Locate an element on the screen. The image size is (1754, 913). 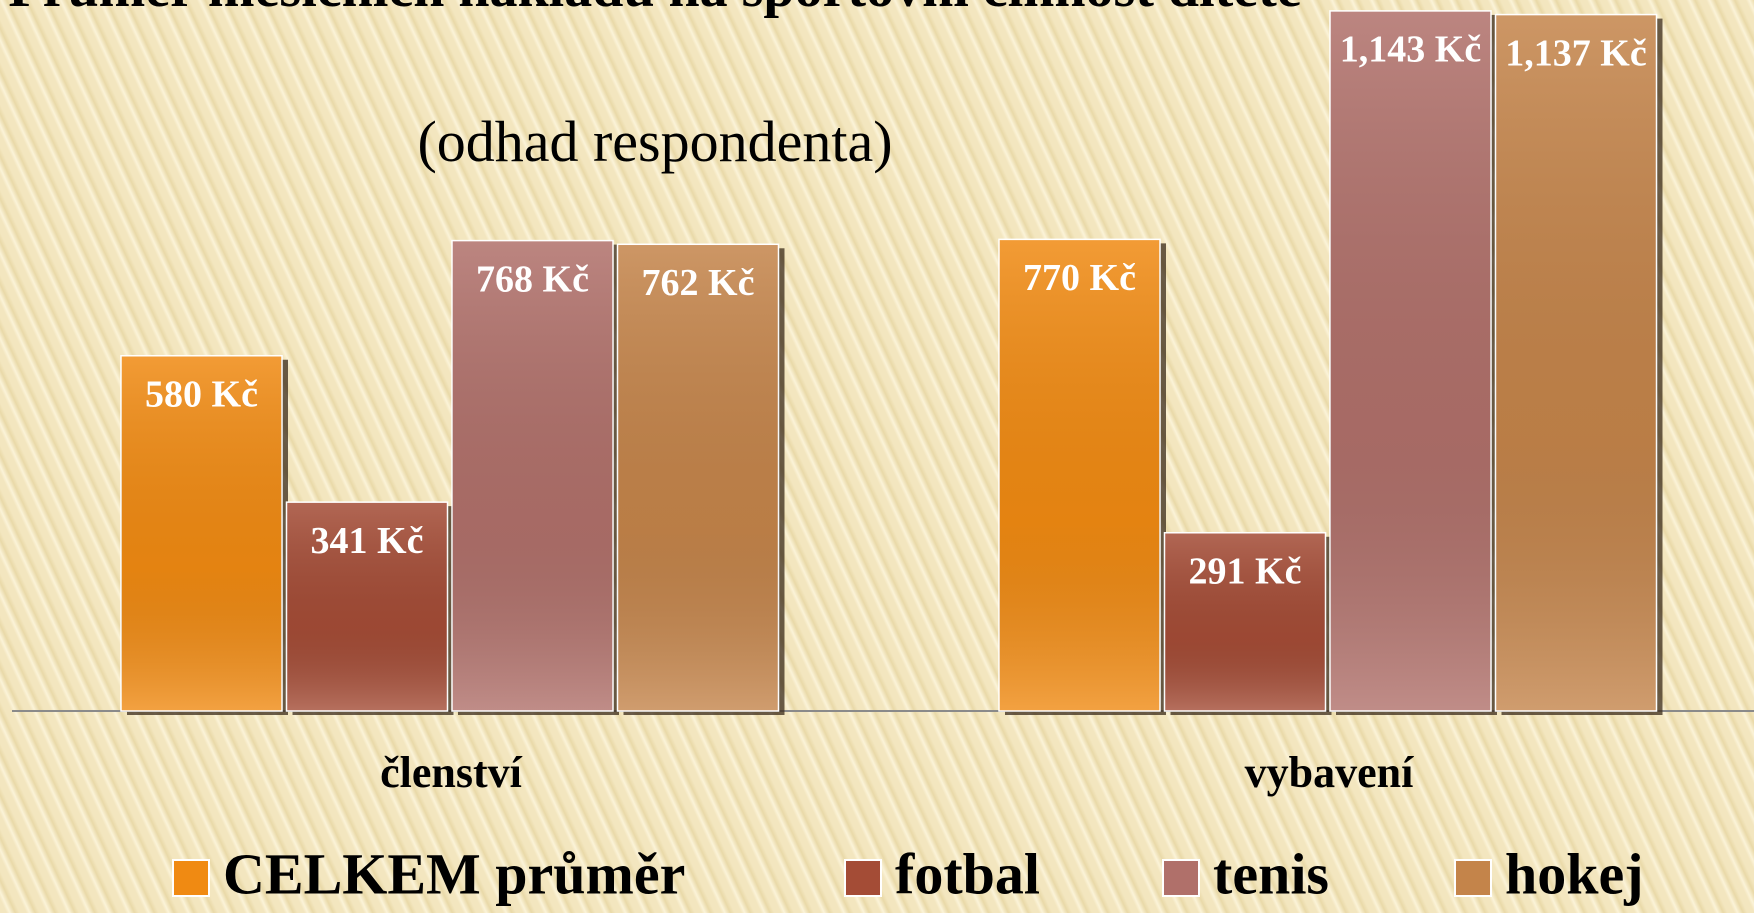
data-label: 768 Kč is located at coordinates (532, 279).